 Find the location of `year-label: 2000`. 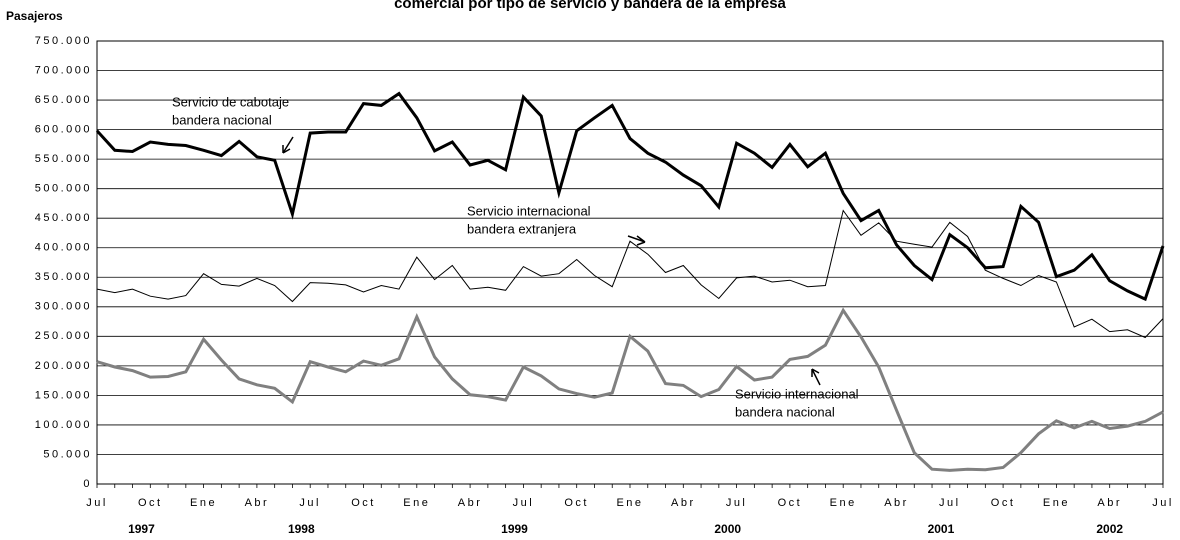

year-label: 2000 is located at coordinates (727, 529).